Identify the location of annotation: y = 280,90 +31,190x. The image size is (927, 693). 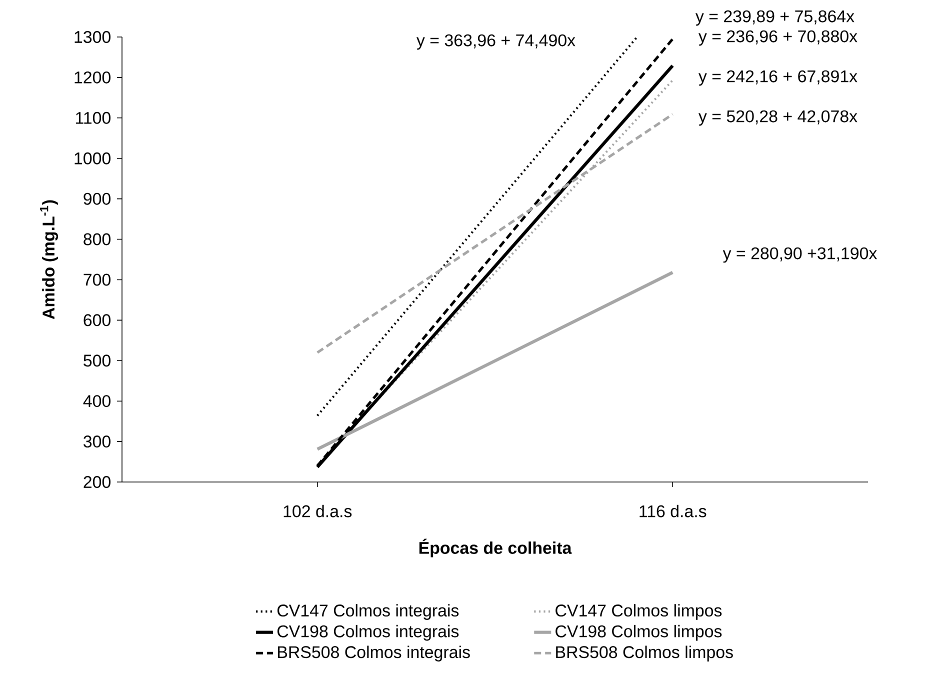
(800, 255).